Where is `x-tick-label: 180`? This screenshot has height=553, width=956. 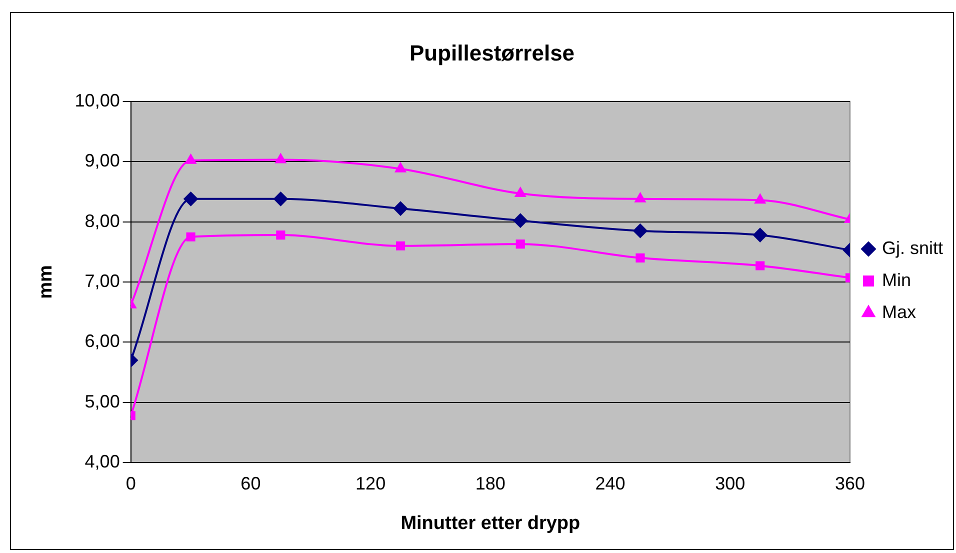 x-tick-label: 180 is located at coordinates (490, 483).